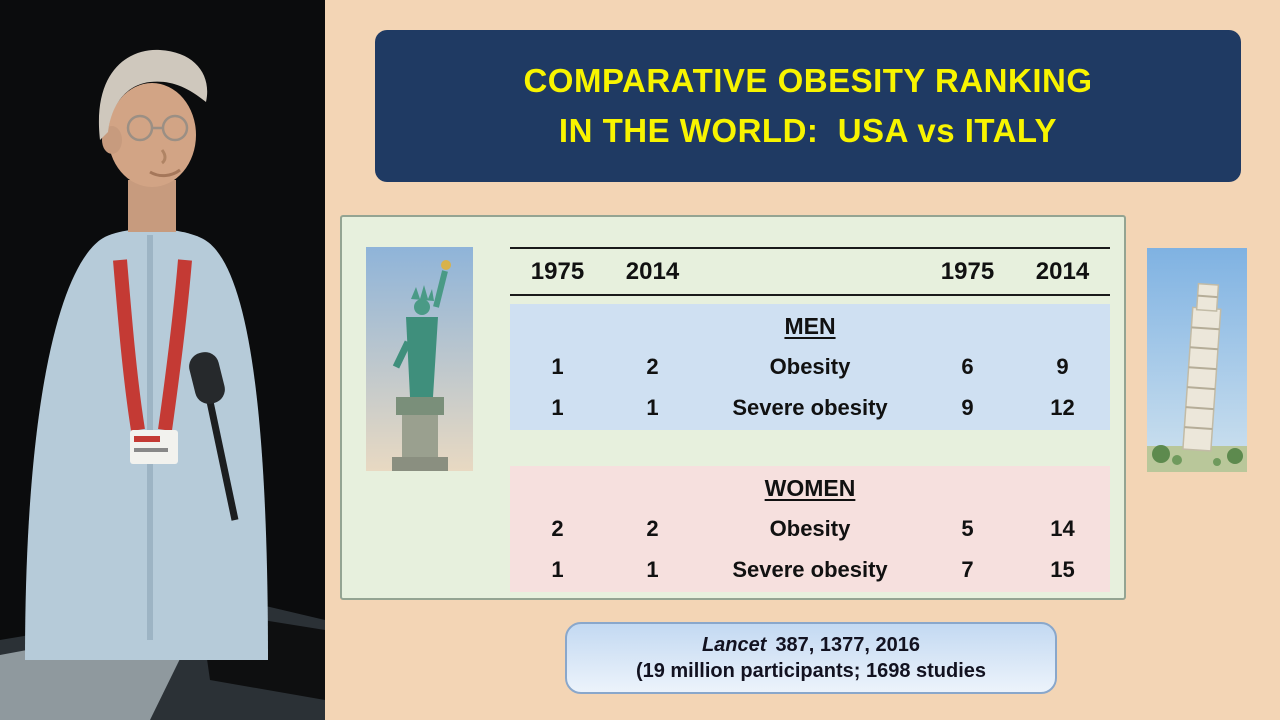 The width and height of the screenshot is (1280, 720). What do you see at coordinates (557, 569) in the screenshot?
I see `women-severe-usa-1975: 1` at bounding box center [557, 569].